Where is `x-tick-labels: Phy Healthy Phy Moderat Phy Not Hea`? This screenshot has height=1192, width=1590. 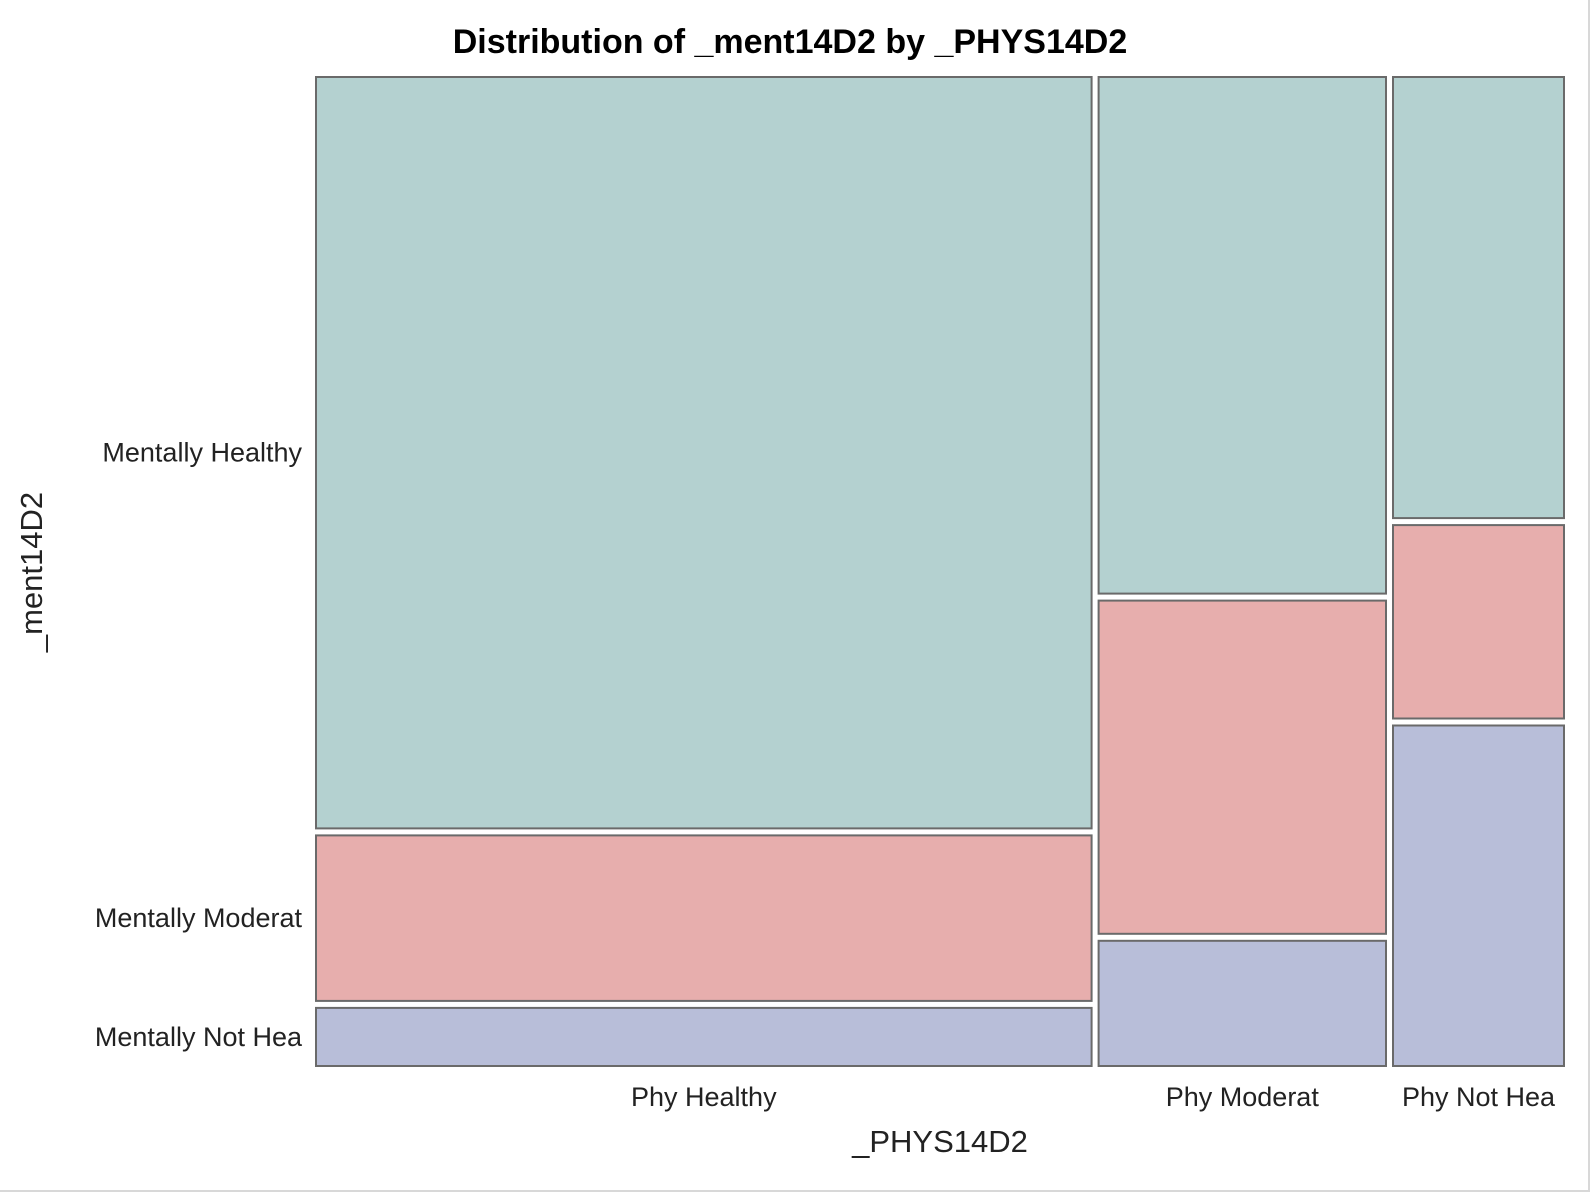
x-tick-labels: Phy Healthy Phy Moderat Phy Not Hea is located at coordinates (1093, 1097).